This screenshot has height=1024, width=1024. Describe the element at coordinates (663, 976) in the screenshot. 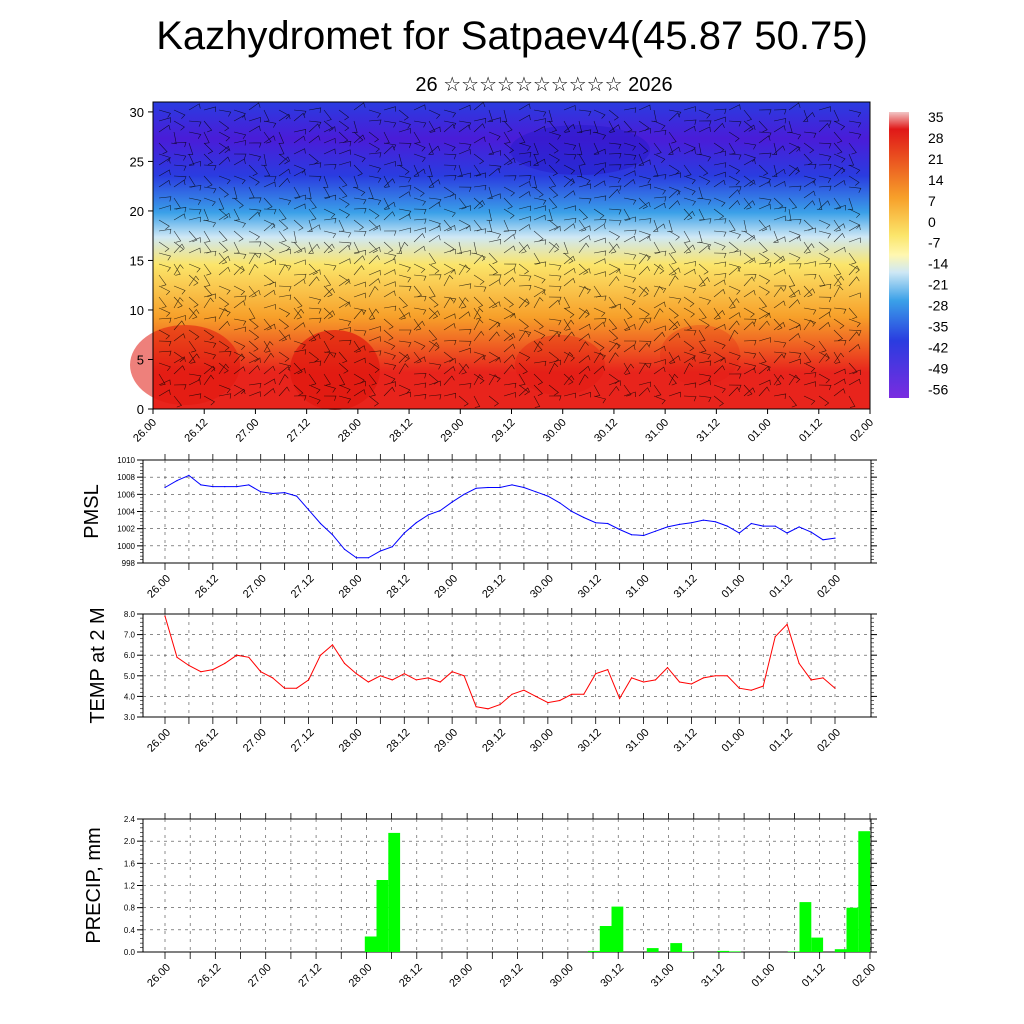

I see `x-tick-label: 31.00` at that location.